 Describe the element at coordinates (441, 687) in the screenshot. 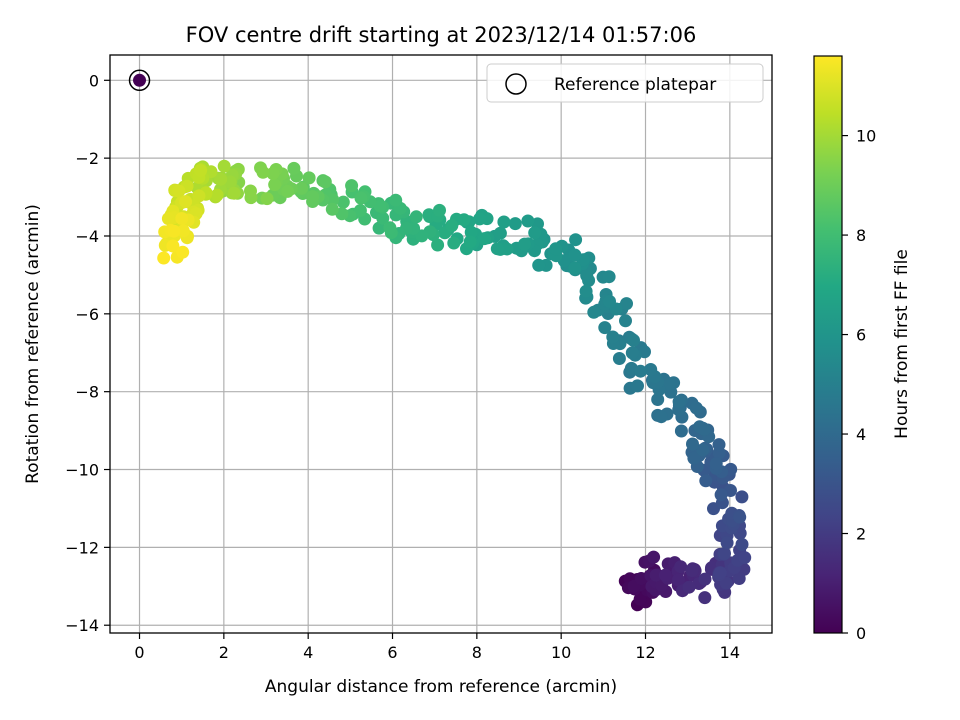

I see `x-axis-label: Angular distance from reference (arcmin)` at that location.